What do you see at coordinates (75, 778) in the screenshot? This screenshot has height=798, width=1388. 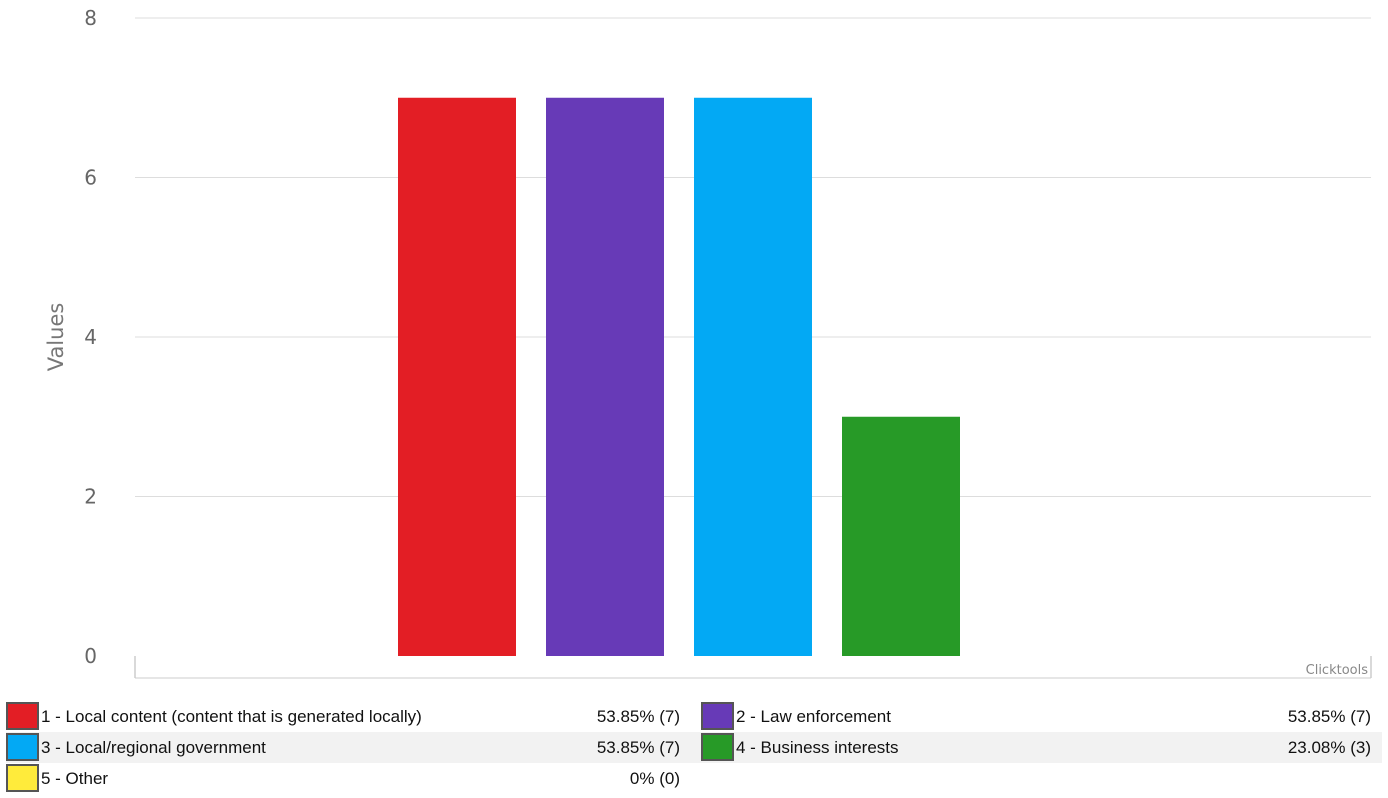 I see `legend-label: 5 - Other` at bounding box center [75, 778].